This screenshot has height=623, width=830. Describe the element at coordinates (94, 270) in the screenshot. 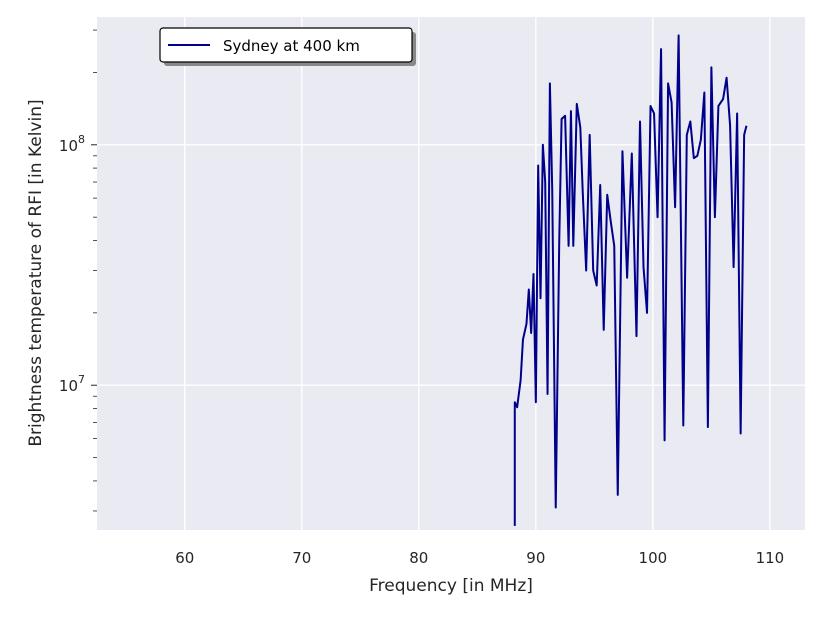

I see `y-minor-ticks` at that location.